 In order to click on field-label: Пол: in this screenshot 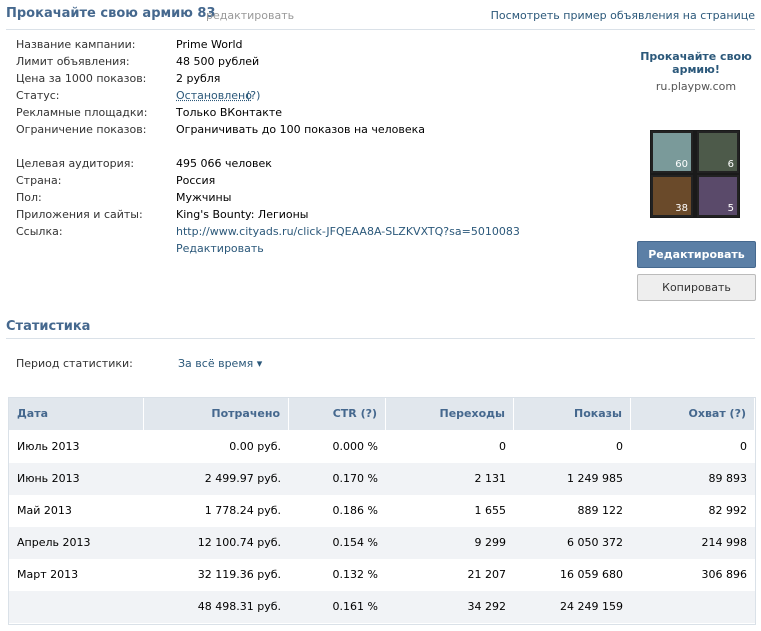, I will do `click(29, 197)`.